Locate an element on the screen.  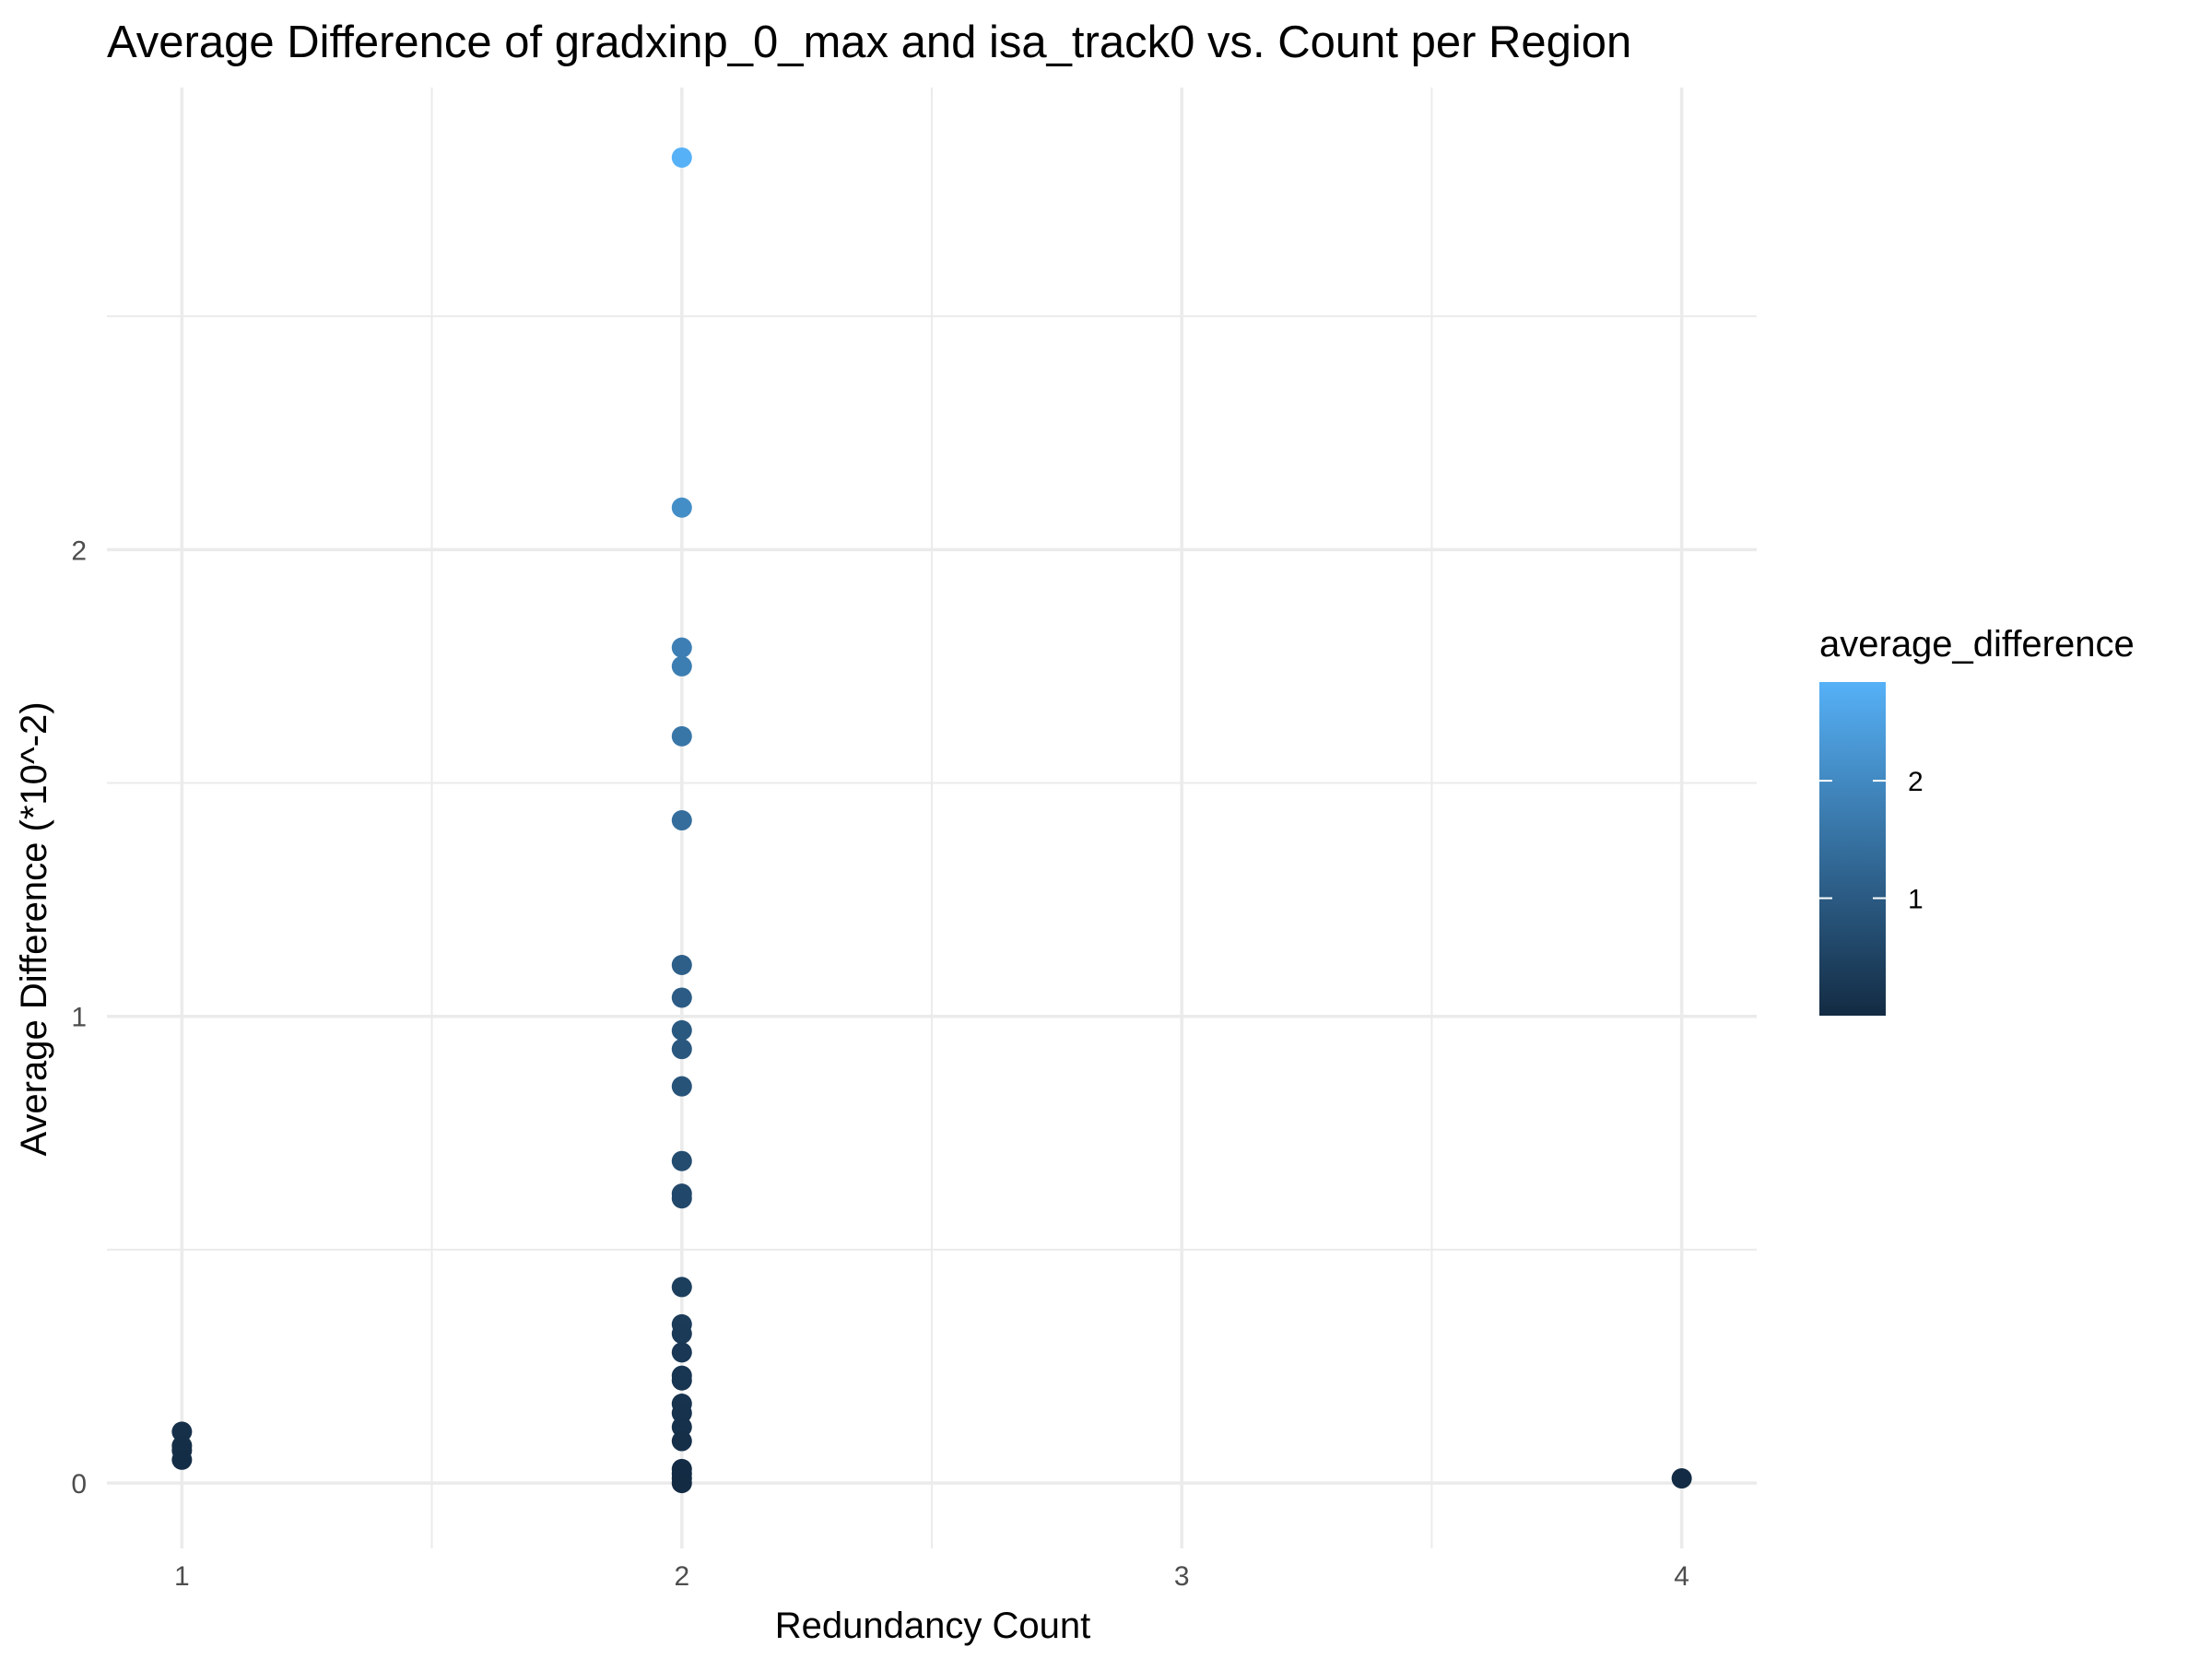
y-tick-label: 2 is located at coordinates (79, 550).